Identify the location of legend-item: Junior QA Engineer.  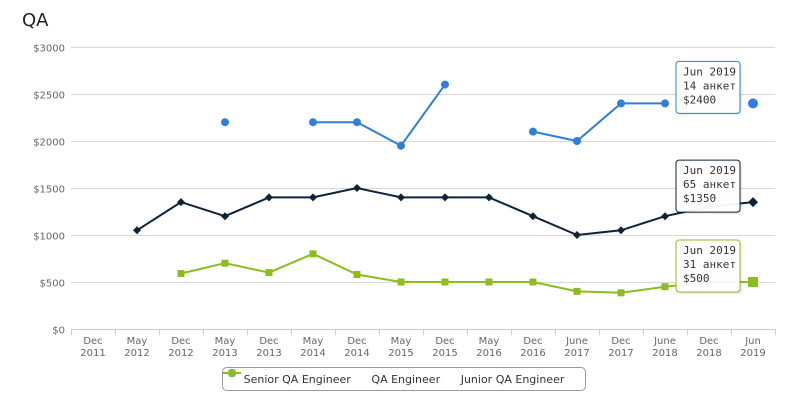
(394, 377).